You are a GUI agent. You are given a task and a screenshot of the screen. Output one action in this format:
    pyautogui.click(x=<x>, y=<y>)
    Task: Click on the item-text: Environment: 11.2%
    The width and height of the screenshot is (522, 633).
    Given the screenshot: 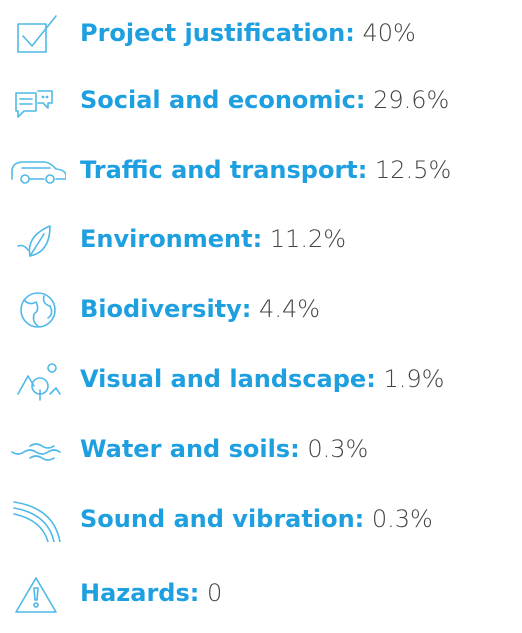 What is the action you would take?
    pyautogui.click(x=213, y=239)
    